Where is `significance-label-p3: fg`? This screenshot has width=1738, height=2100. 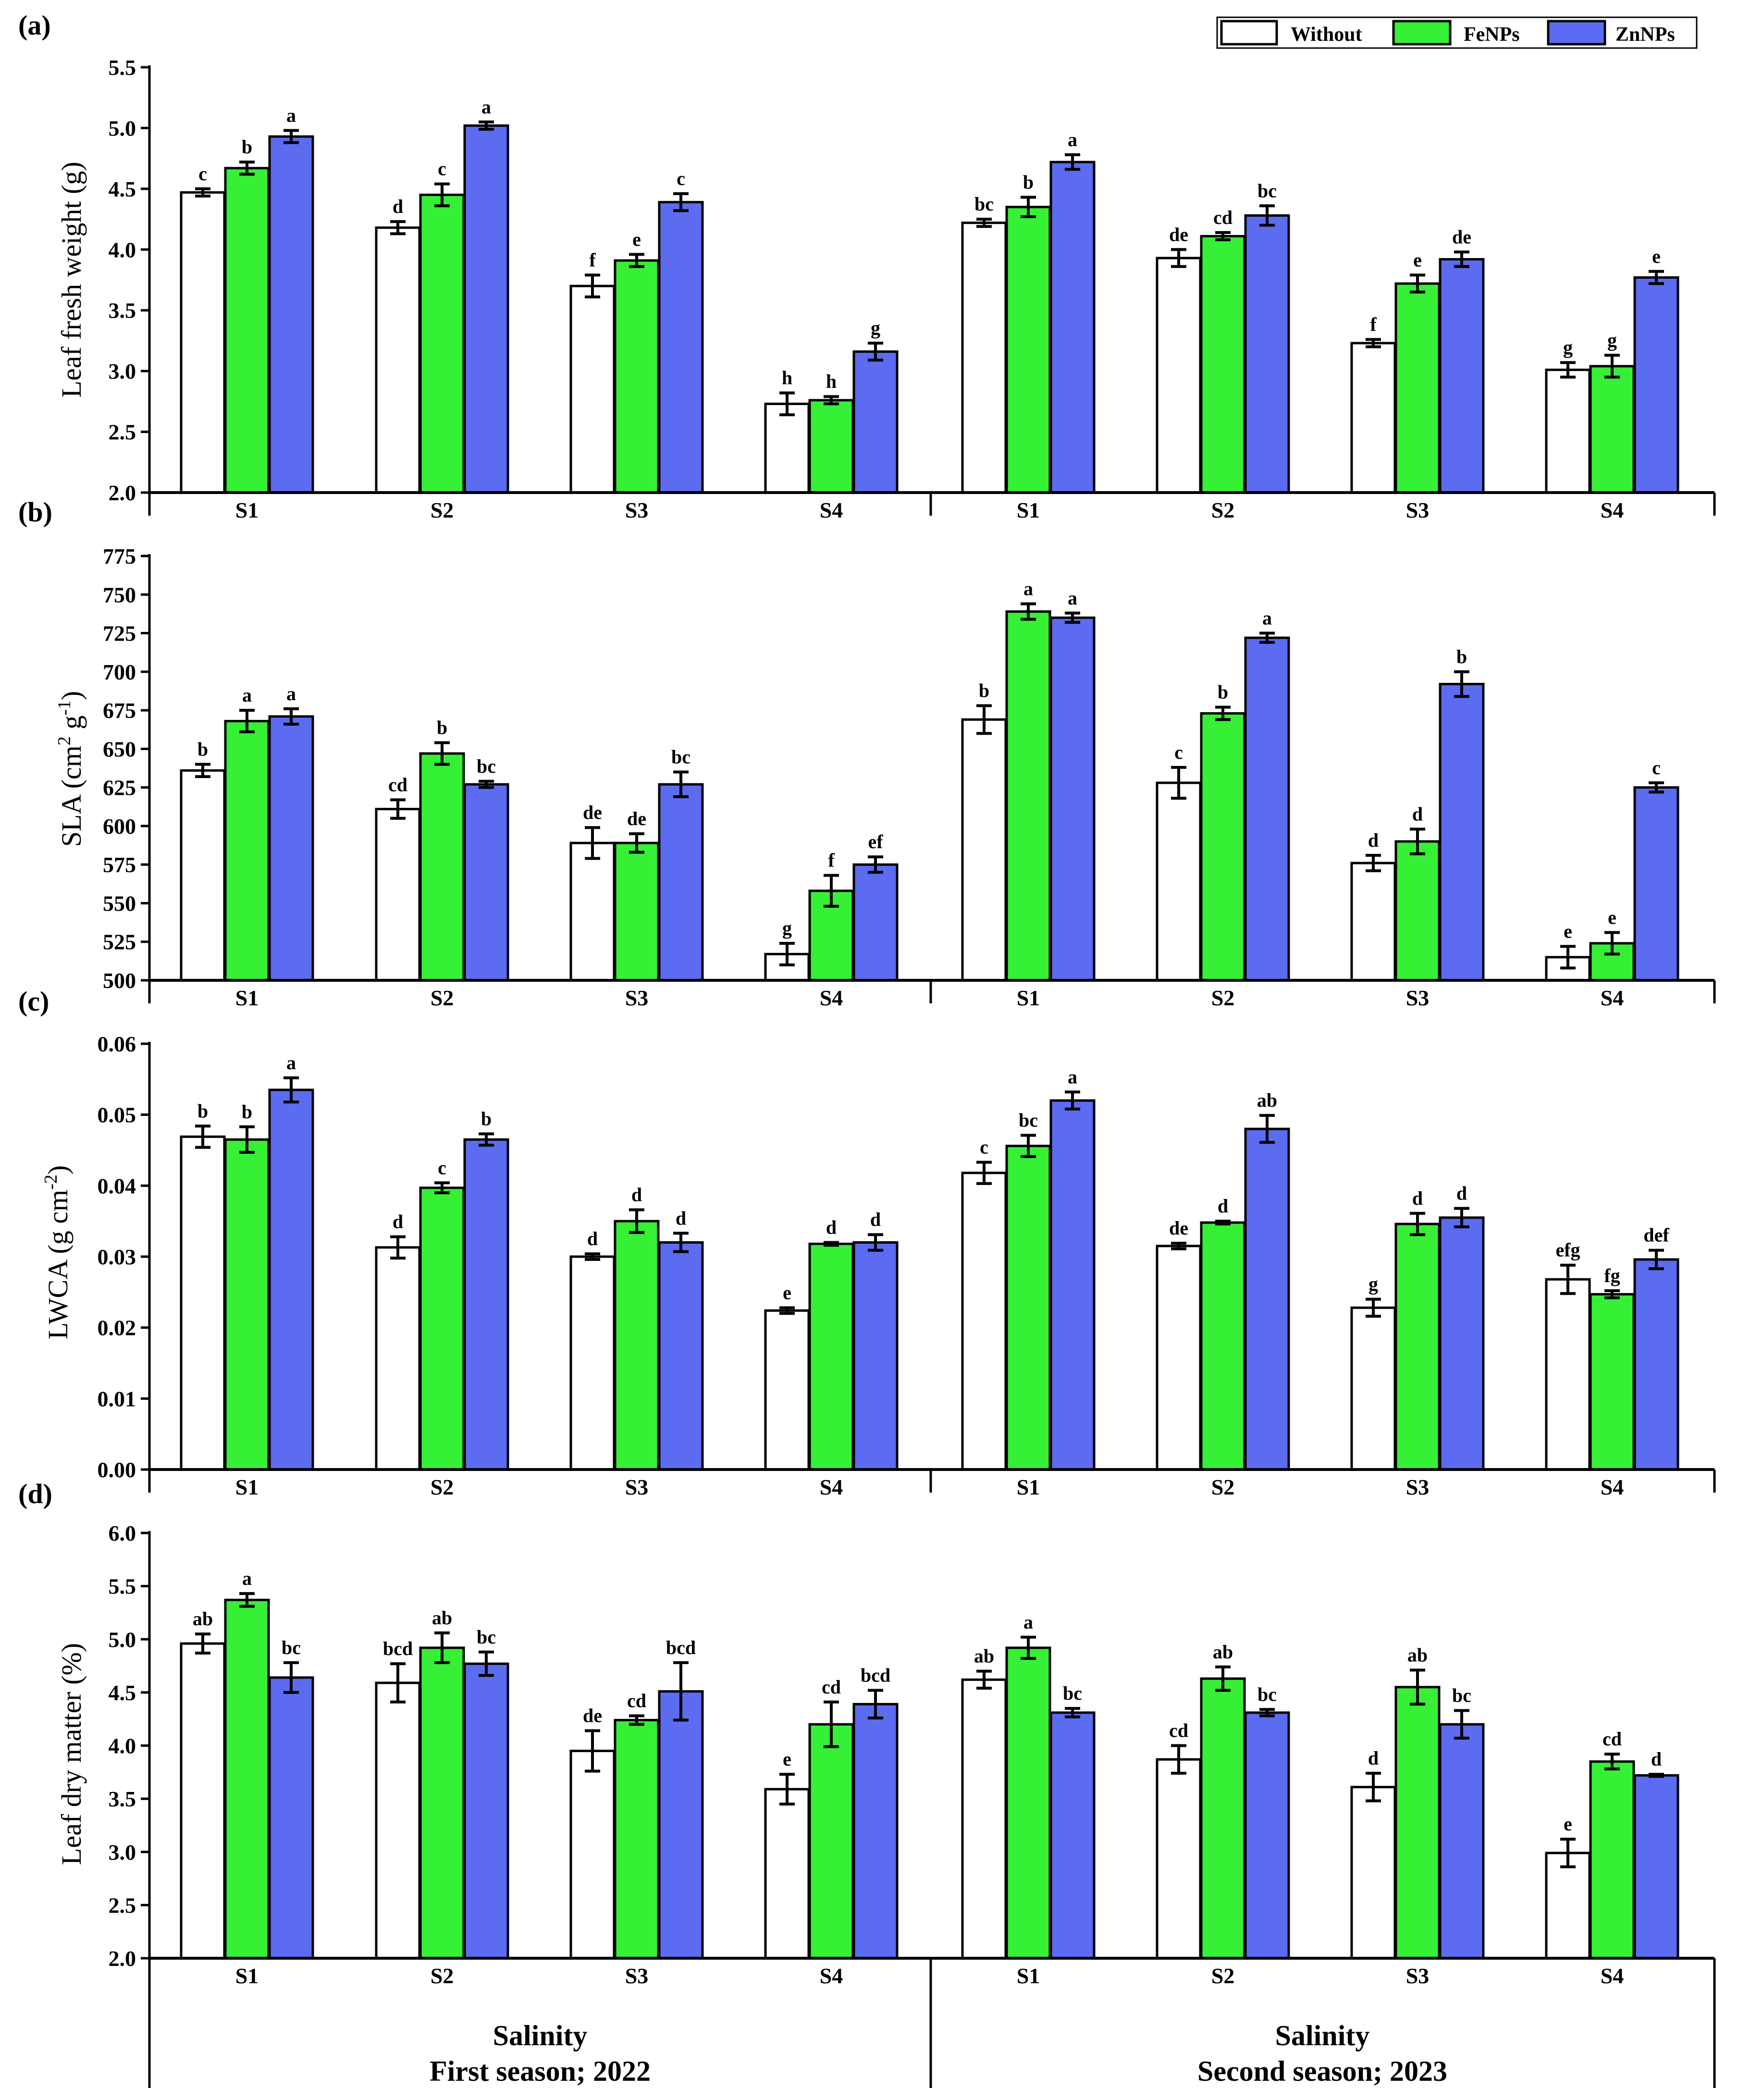
significance-label-p3: fg is located at coordinates (1612, 1276).